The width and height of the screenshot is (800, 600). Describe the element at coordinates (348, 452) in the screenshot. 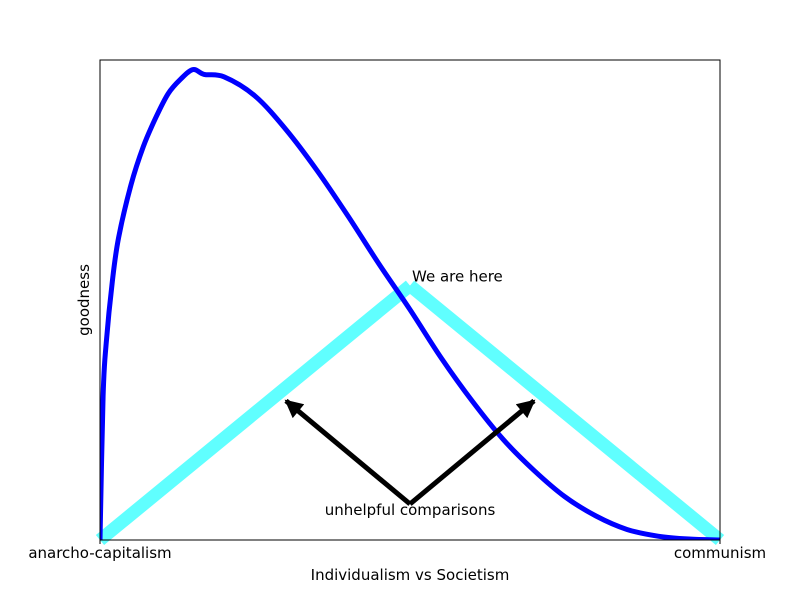

I see `comparison-arrow-left` at that location.